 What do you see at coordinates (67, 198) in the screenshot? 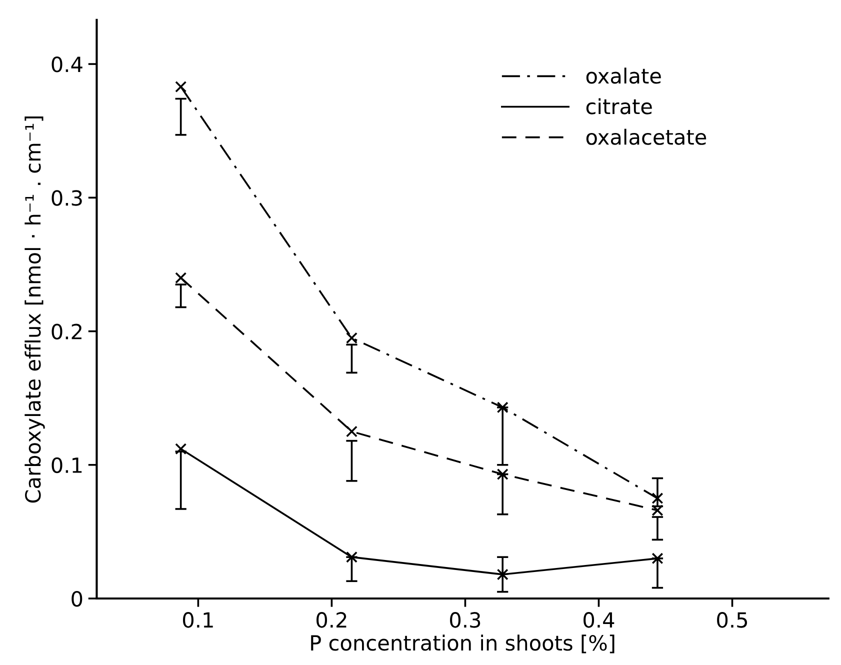
I see `y-tick-label: 0.3` at bounding box center [67, 198].